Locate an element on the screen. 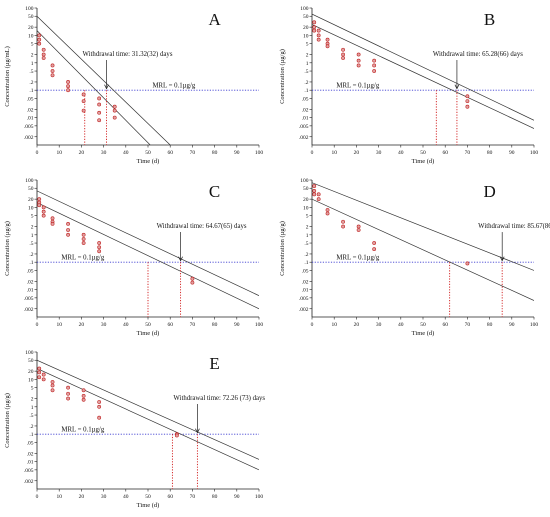  panel-letter: E is located at coordinates (214, 363).